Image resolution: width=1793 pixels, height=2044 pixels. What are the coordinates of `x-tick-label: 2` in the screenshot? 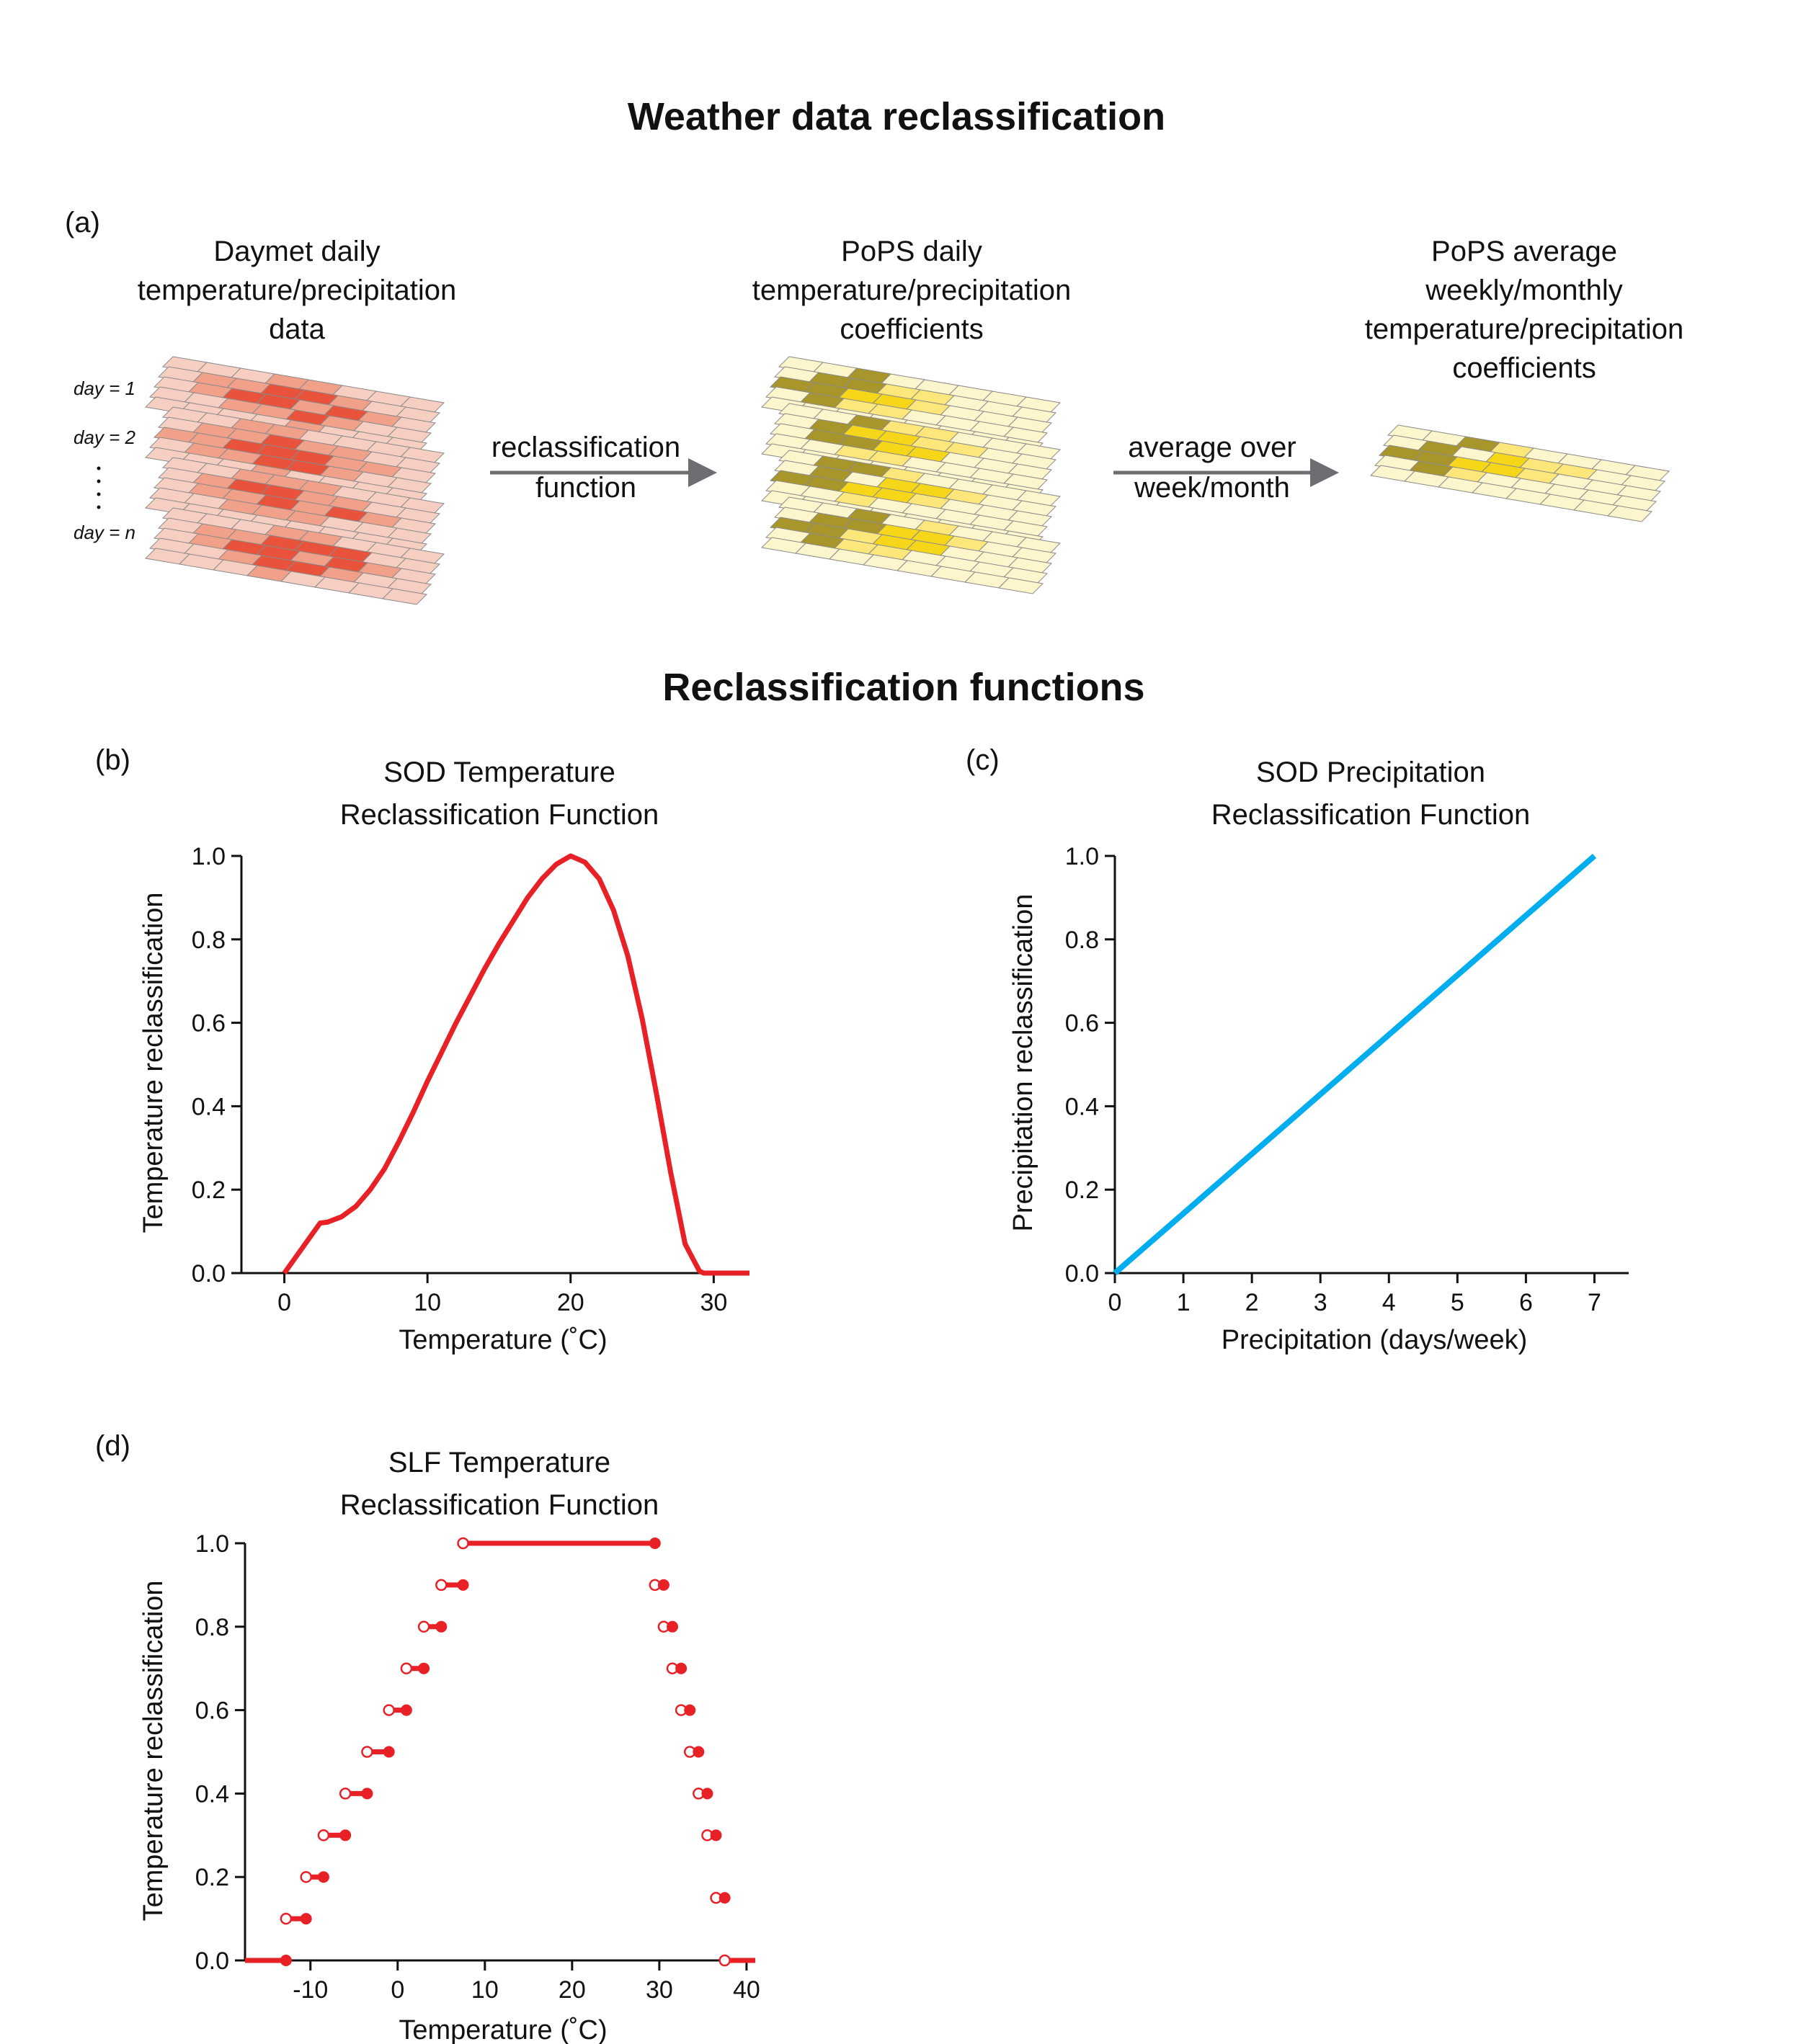 It's located at (1252, 1302).